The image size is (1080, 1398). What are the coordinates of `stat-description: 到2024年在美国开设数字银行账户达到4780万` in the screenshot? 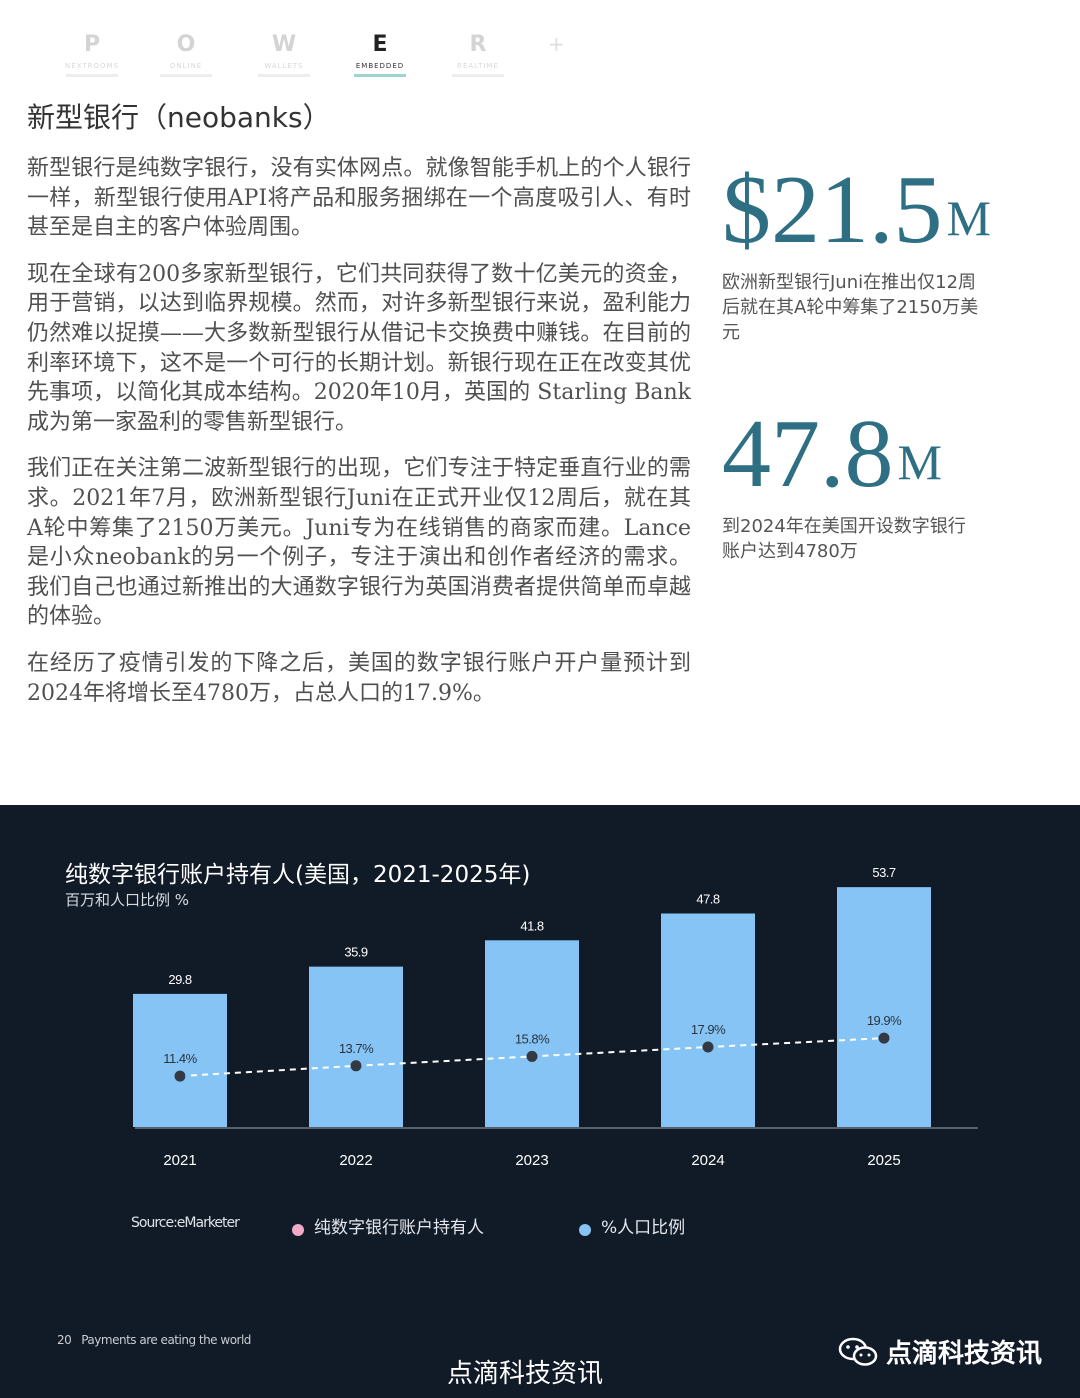 It's located at (844, 539).